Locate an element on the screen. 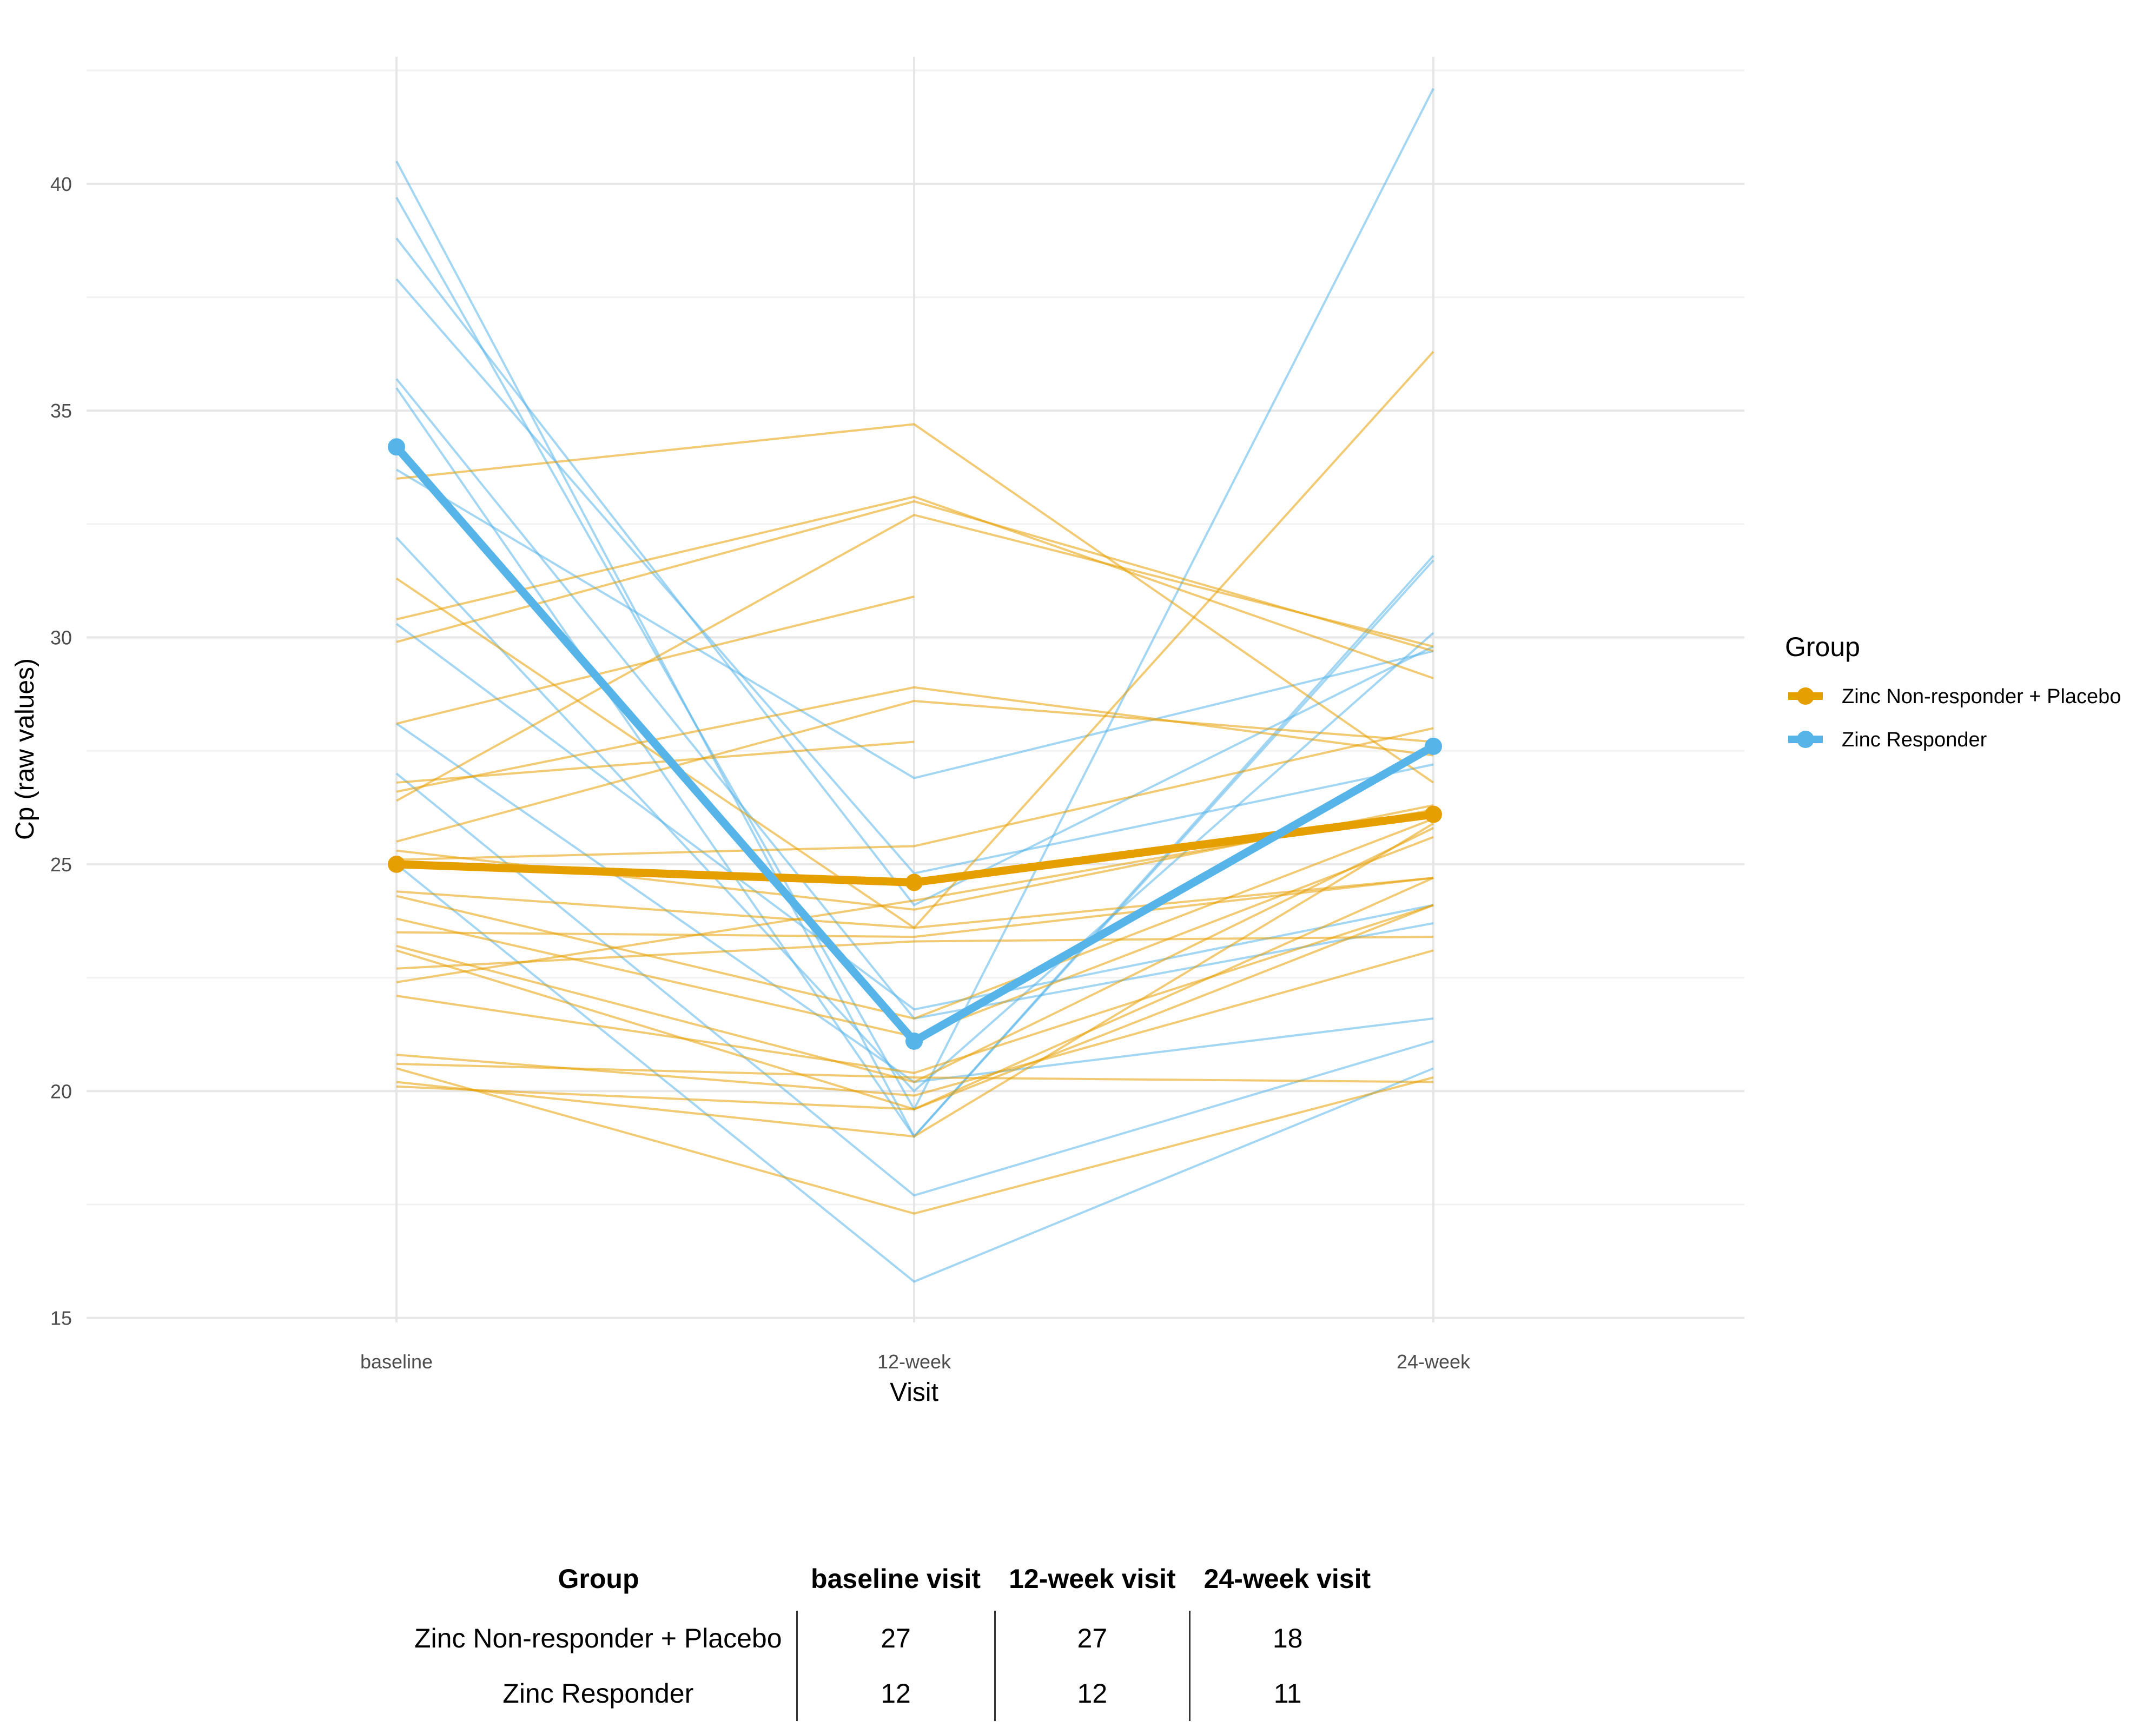 The image size is (2156, 1727). legend-item-nonresponder: Zinc Non-responder + Placebo is located at coordinates (1954, 696).